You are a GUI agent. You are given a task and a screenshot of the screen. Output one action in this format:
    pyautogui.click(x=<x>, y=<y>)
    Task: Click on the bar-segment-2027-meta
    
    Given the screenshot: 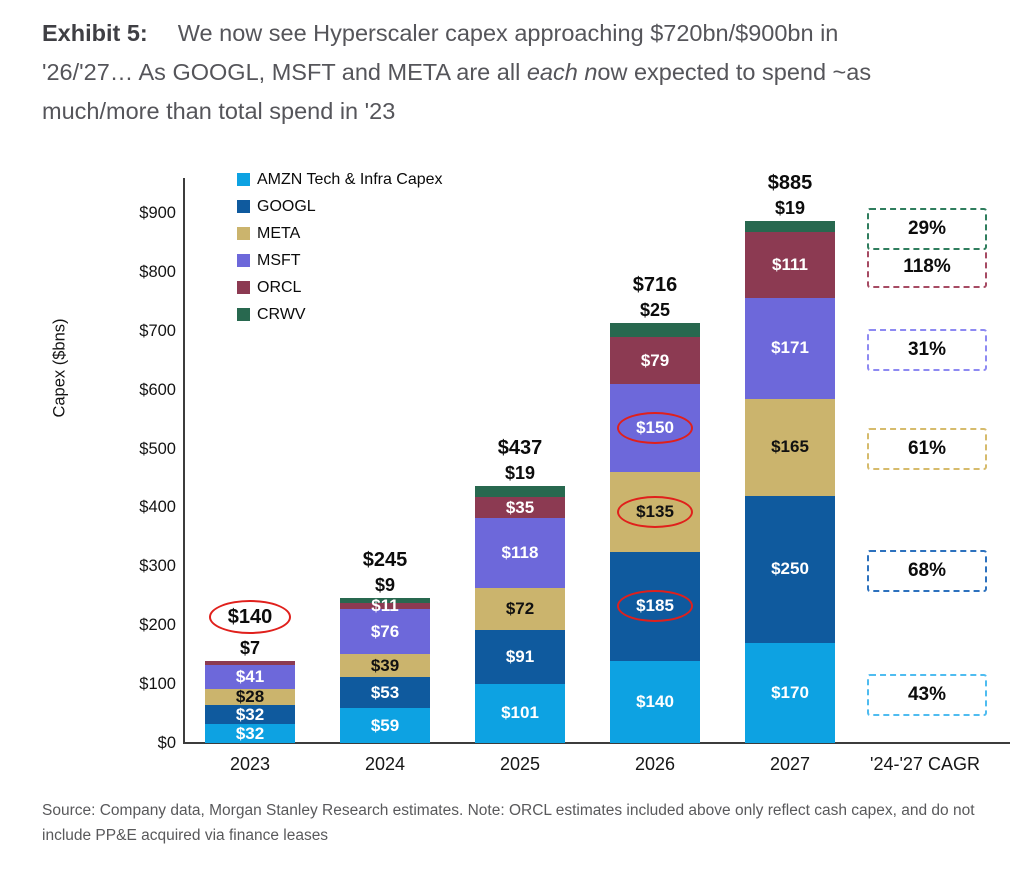 What is the action you would take?
    pyautogui.click(x=790, y=447)
    